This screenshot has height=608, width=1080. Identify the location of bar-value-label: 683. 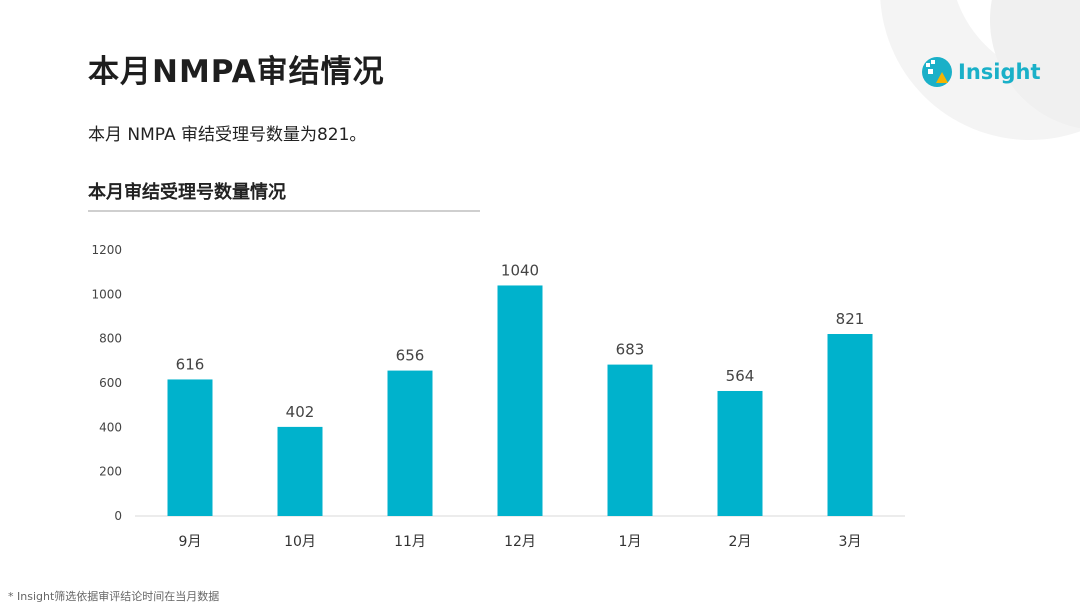
(630, 350).